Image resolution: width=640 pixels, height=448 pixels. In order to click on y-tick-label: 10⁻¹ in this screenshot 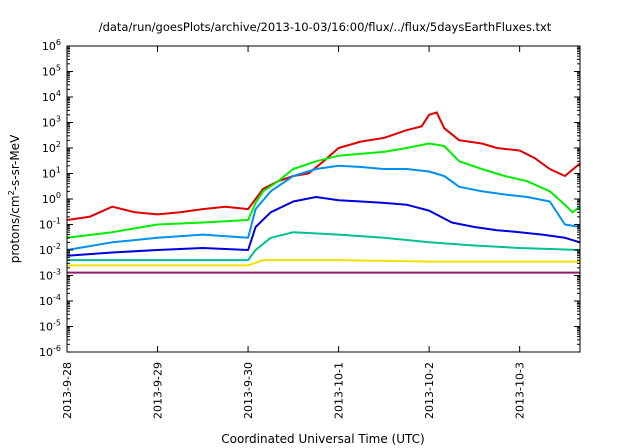, I will do `click(50, 224)`.